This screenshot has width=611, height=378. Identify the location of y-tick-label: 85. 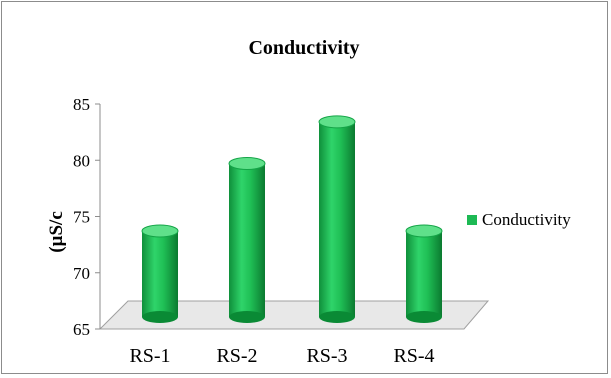
(81, 104).